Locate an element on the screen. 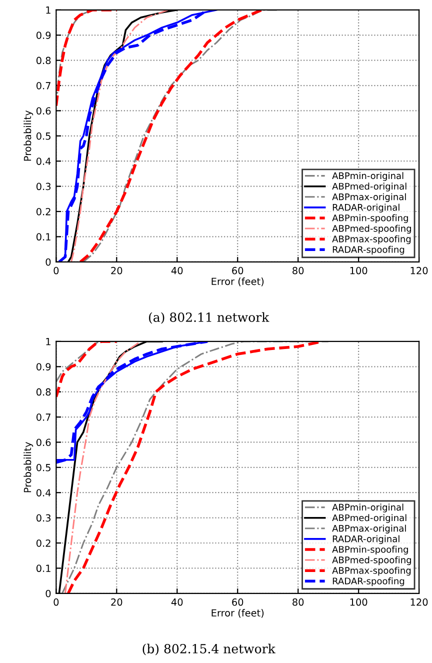 This screenshot has width=432, height=663. text: (a) 802.11 network is located at coordinates (209, 318).